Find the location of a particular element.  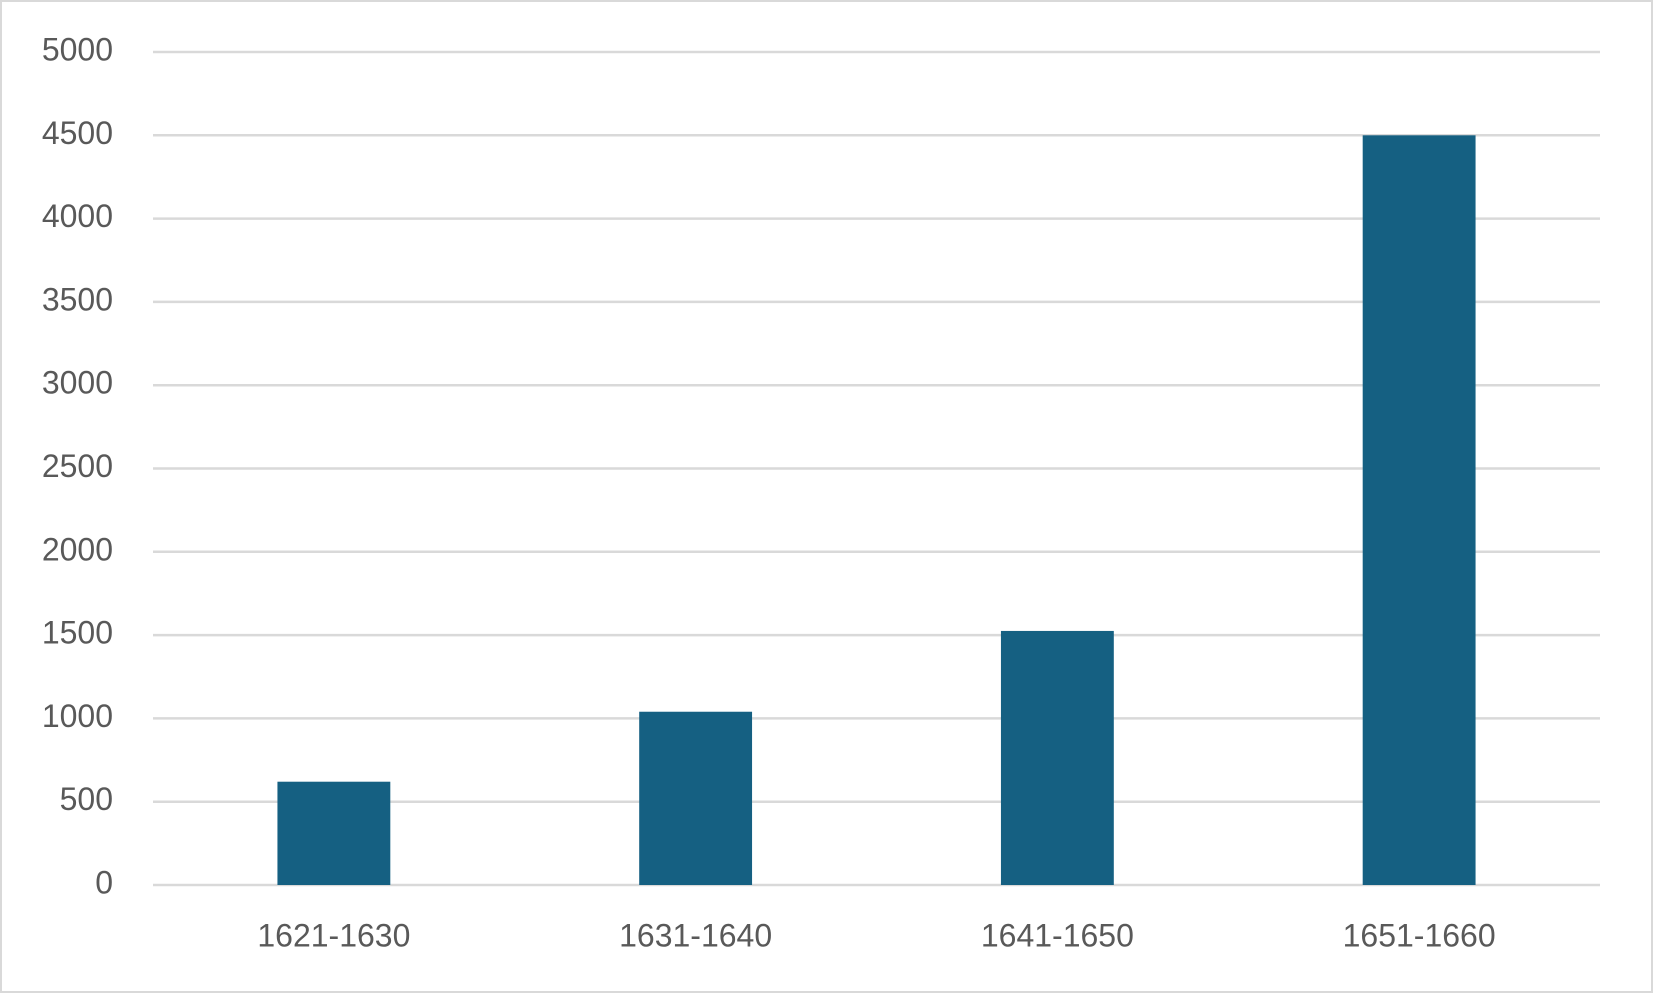

y-tick-label: 1000 is located at coordinates (77, 716).